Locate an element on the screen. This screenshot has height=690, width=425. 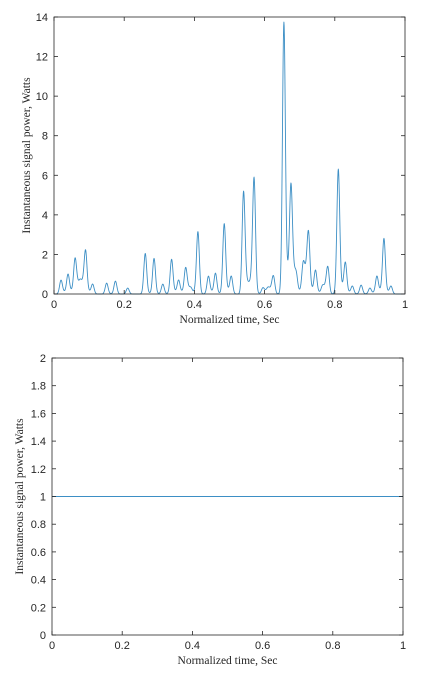
y-tick-label: 0.2 is located at coordinates (38, 608).